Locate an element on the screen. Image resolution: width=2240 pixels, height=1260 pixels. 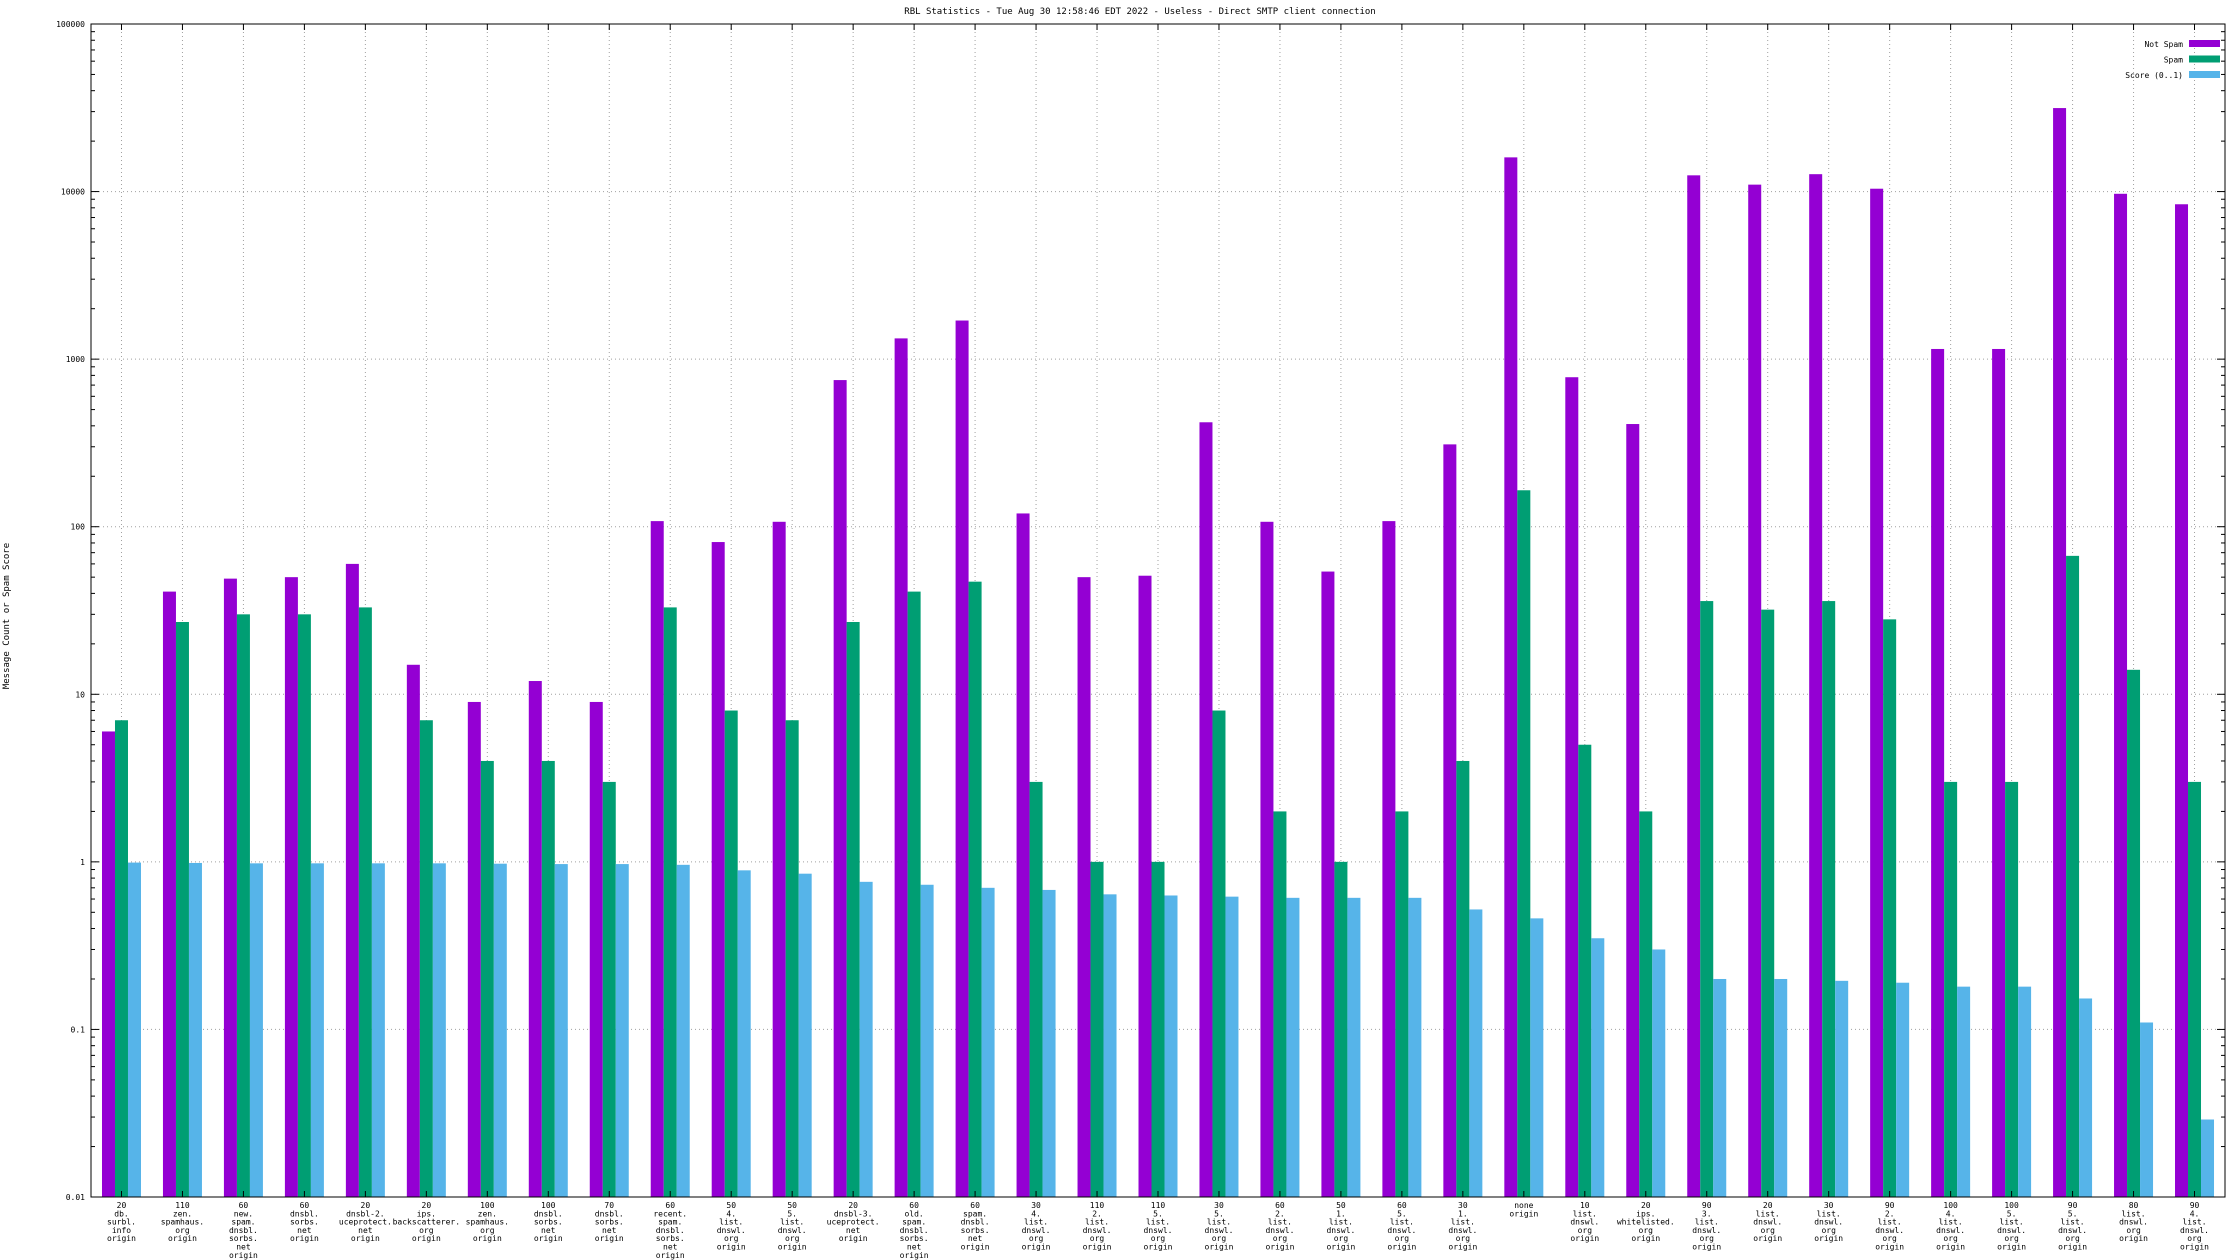
x-tick-label: 80 list. dnswl. org origin is located at coordinates (2133, 1222).